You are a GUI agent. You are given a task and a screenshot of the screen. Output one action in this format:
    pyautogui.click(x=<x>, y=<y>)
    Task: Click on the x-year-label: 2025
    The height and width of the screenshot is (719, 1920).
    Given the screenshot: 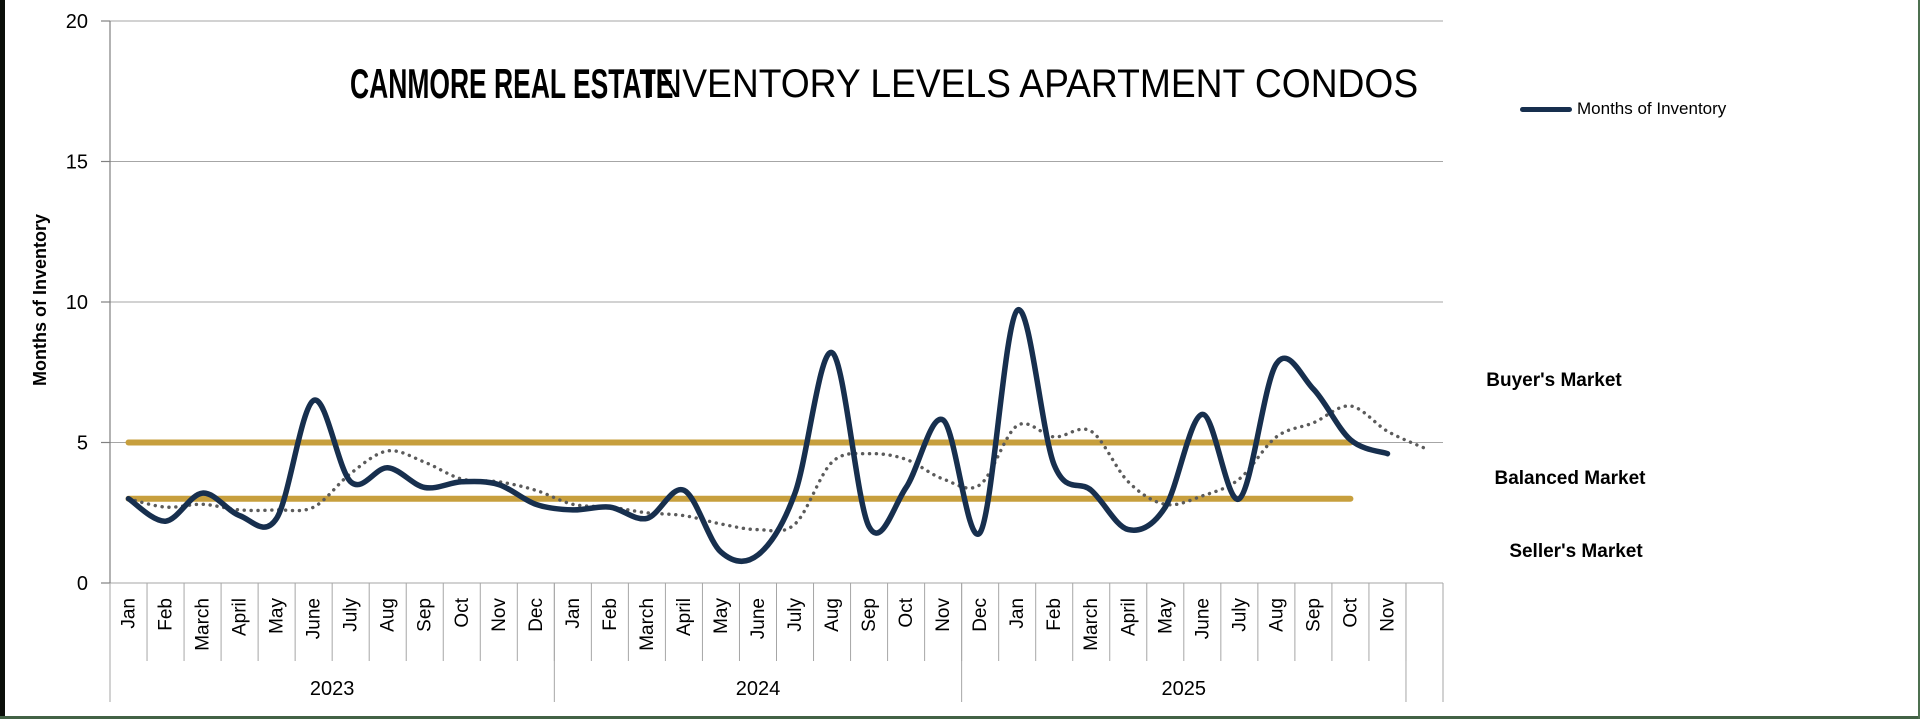 What is the action you would take?
    pyautogui.click(x=1184, y=689)
    